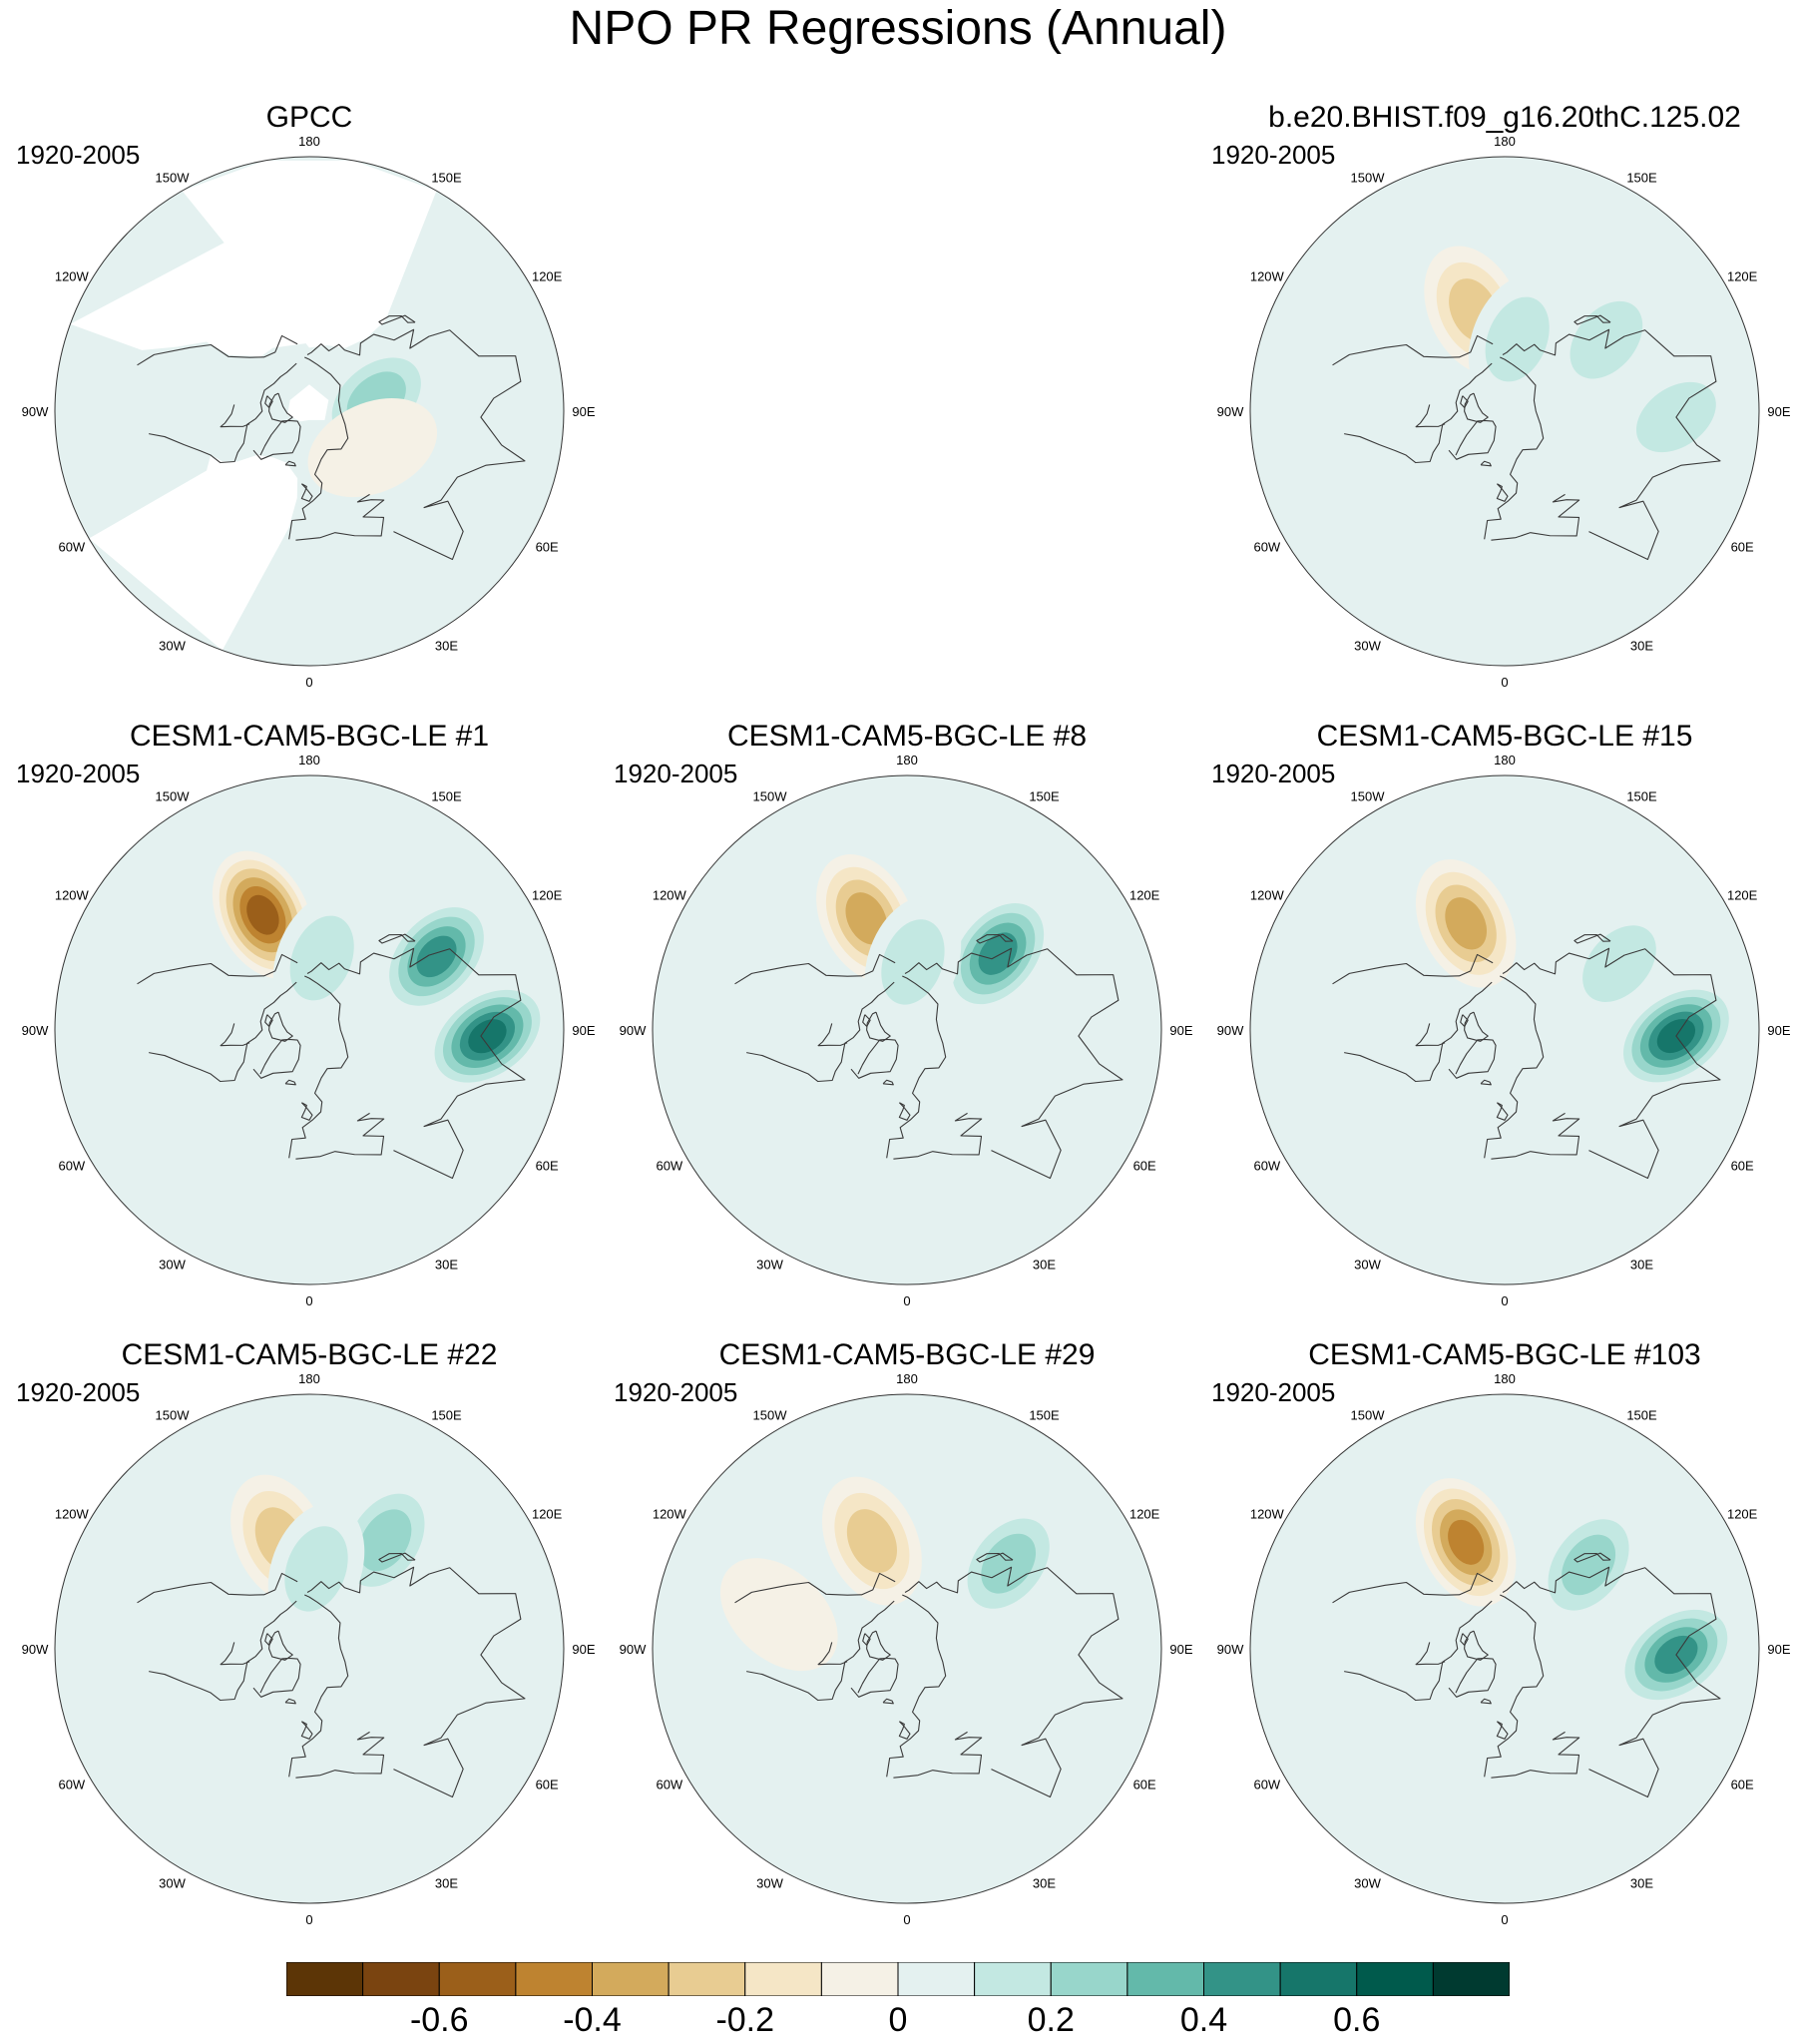 The image size is (1796, 2044). What do you see at coordinates (898, 28) in the screenshot?
I see `figure-title: NPO PR Regressions (Annual)` at bounding box center [898, 28].